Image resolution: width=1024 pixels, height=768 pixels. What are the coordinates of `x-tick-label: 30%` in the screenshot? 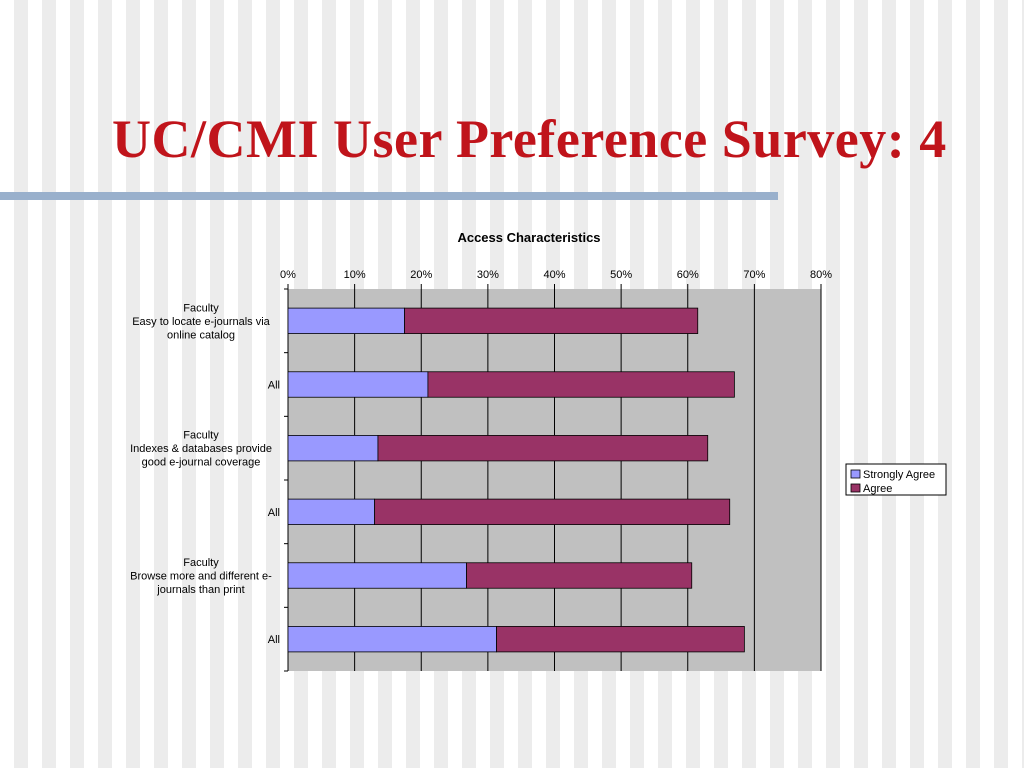 It's located at (488, 275).